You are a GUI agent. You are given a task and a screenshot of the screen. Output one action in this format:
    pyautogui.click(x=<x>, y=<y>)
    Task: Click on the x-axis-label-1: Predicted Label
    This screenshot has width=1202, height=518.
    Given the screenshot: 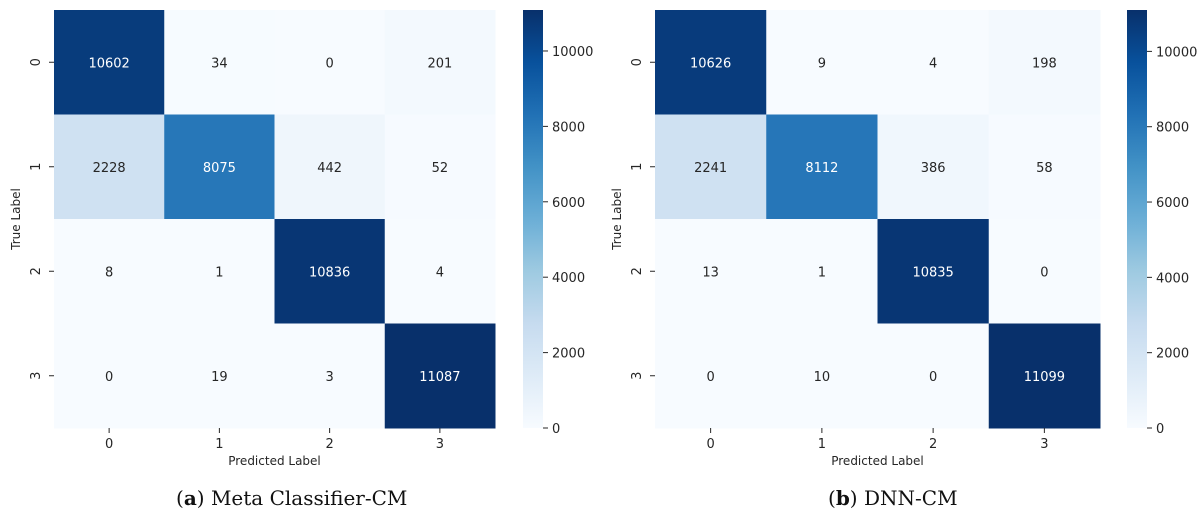 What is the action you would take?
    pyautogui.click(x=877, y=461)
    